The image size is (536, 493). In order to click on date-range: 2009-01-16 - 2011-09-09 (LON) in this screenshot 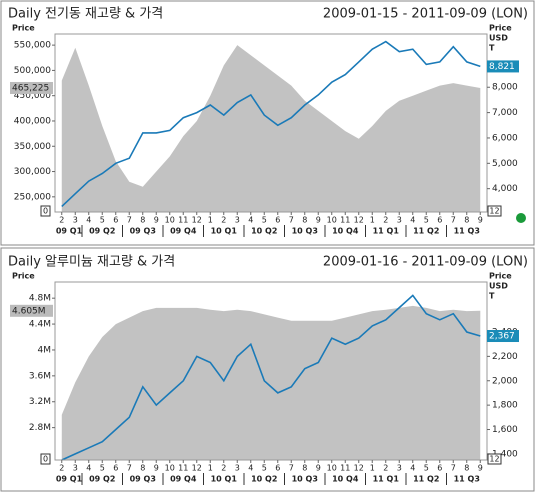, I will do `click(425, 262)`.